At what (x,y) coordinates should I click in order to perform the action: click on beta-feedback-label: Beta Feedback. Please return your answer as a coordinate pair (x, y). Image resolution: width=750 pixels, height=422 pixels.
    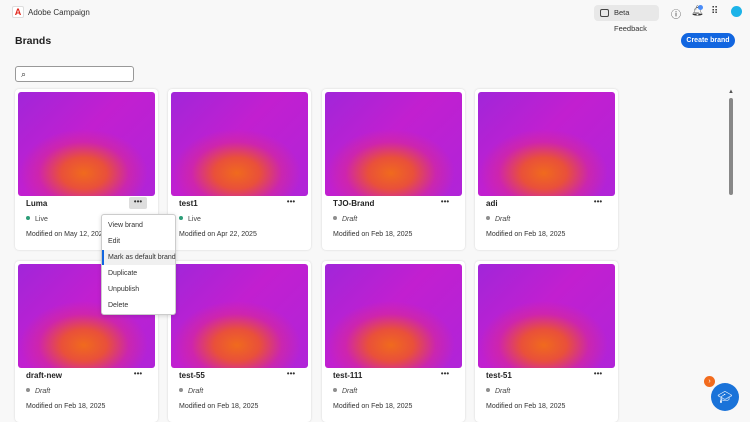
    Looking at the image, I should click on (630, 20).